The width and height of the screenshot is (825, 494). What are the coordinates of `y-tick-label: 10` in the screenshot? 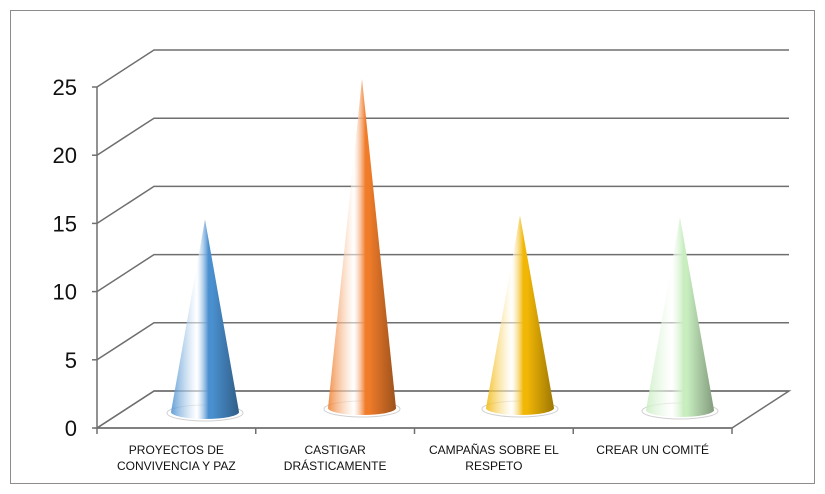 It's located at (65, 292).